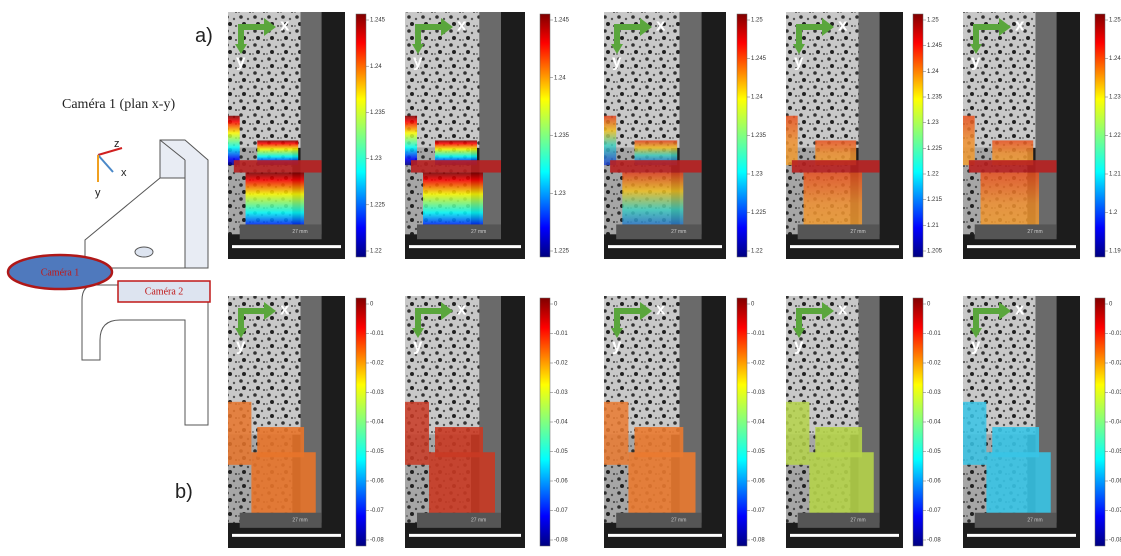  I want to click on panel: 27 mm x y 1.25 1.24 1.23 1.22 1.21 1.2 1.19, so click(1042, 135).